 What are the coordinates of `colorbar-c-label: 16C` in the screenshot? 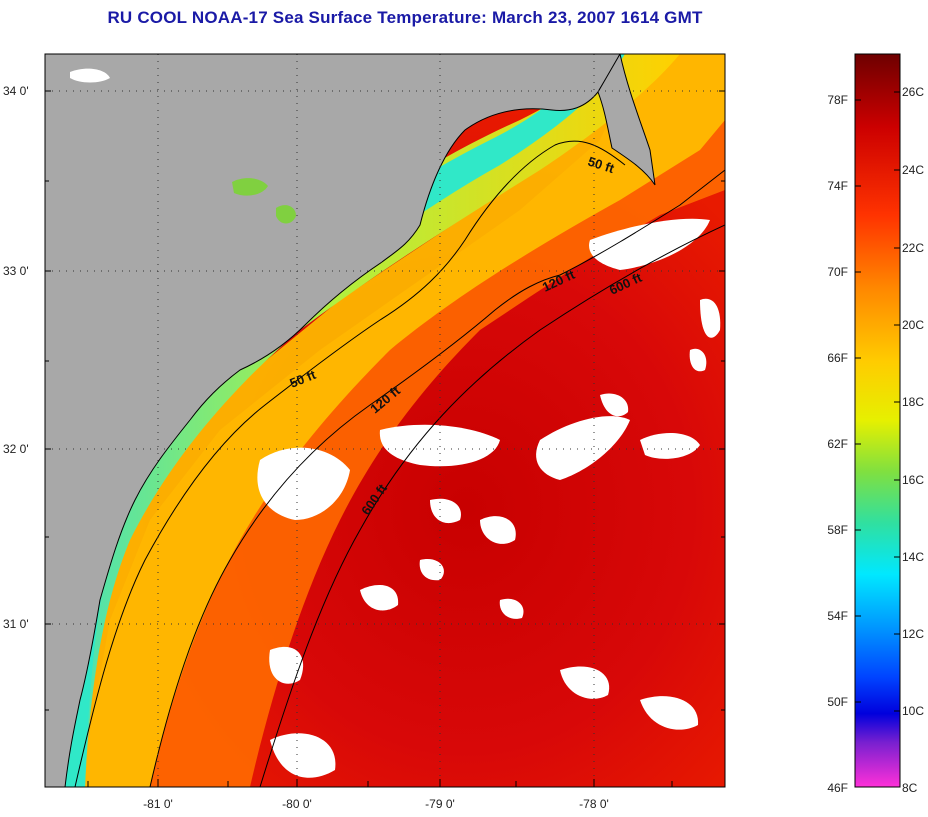 It's located at (913, 480).